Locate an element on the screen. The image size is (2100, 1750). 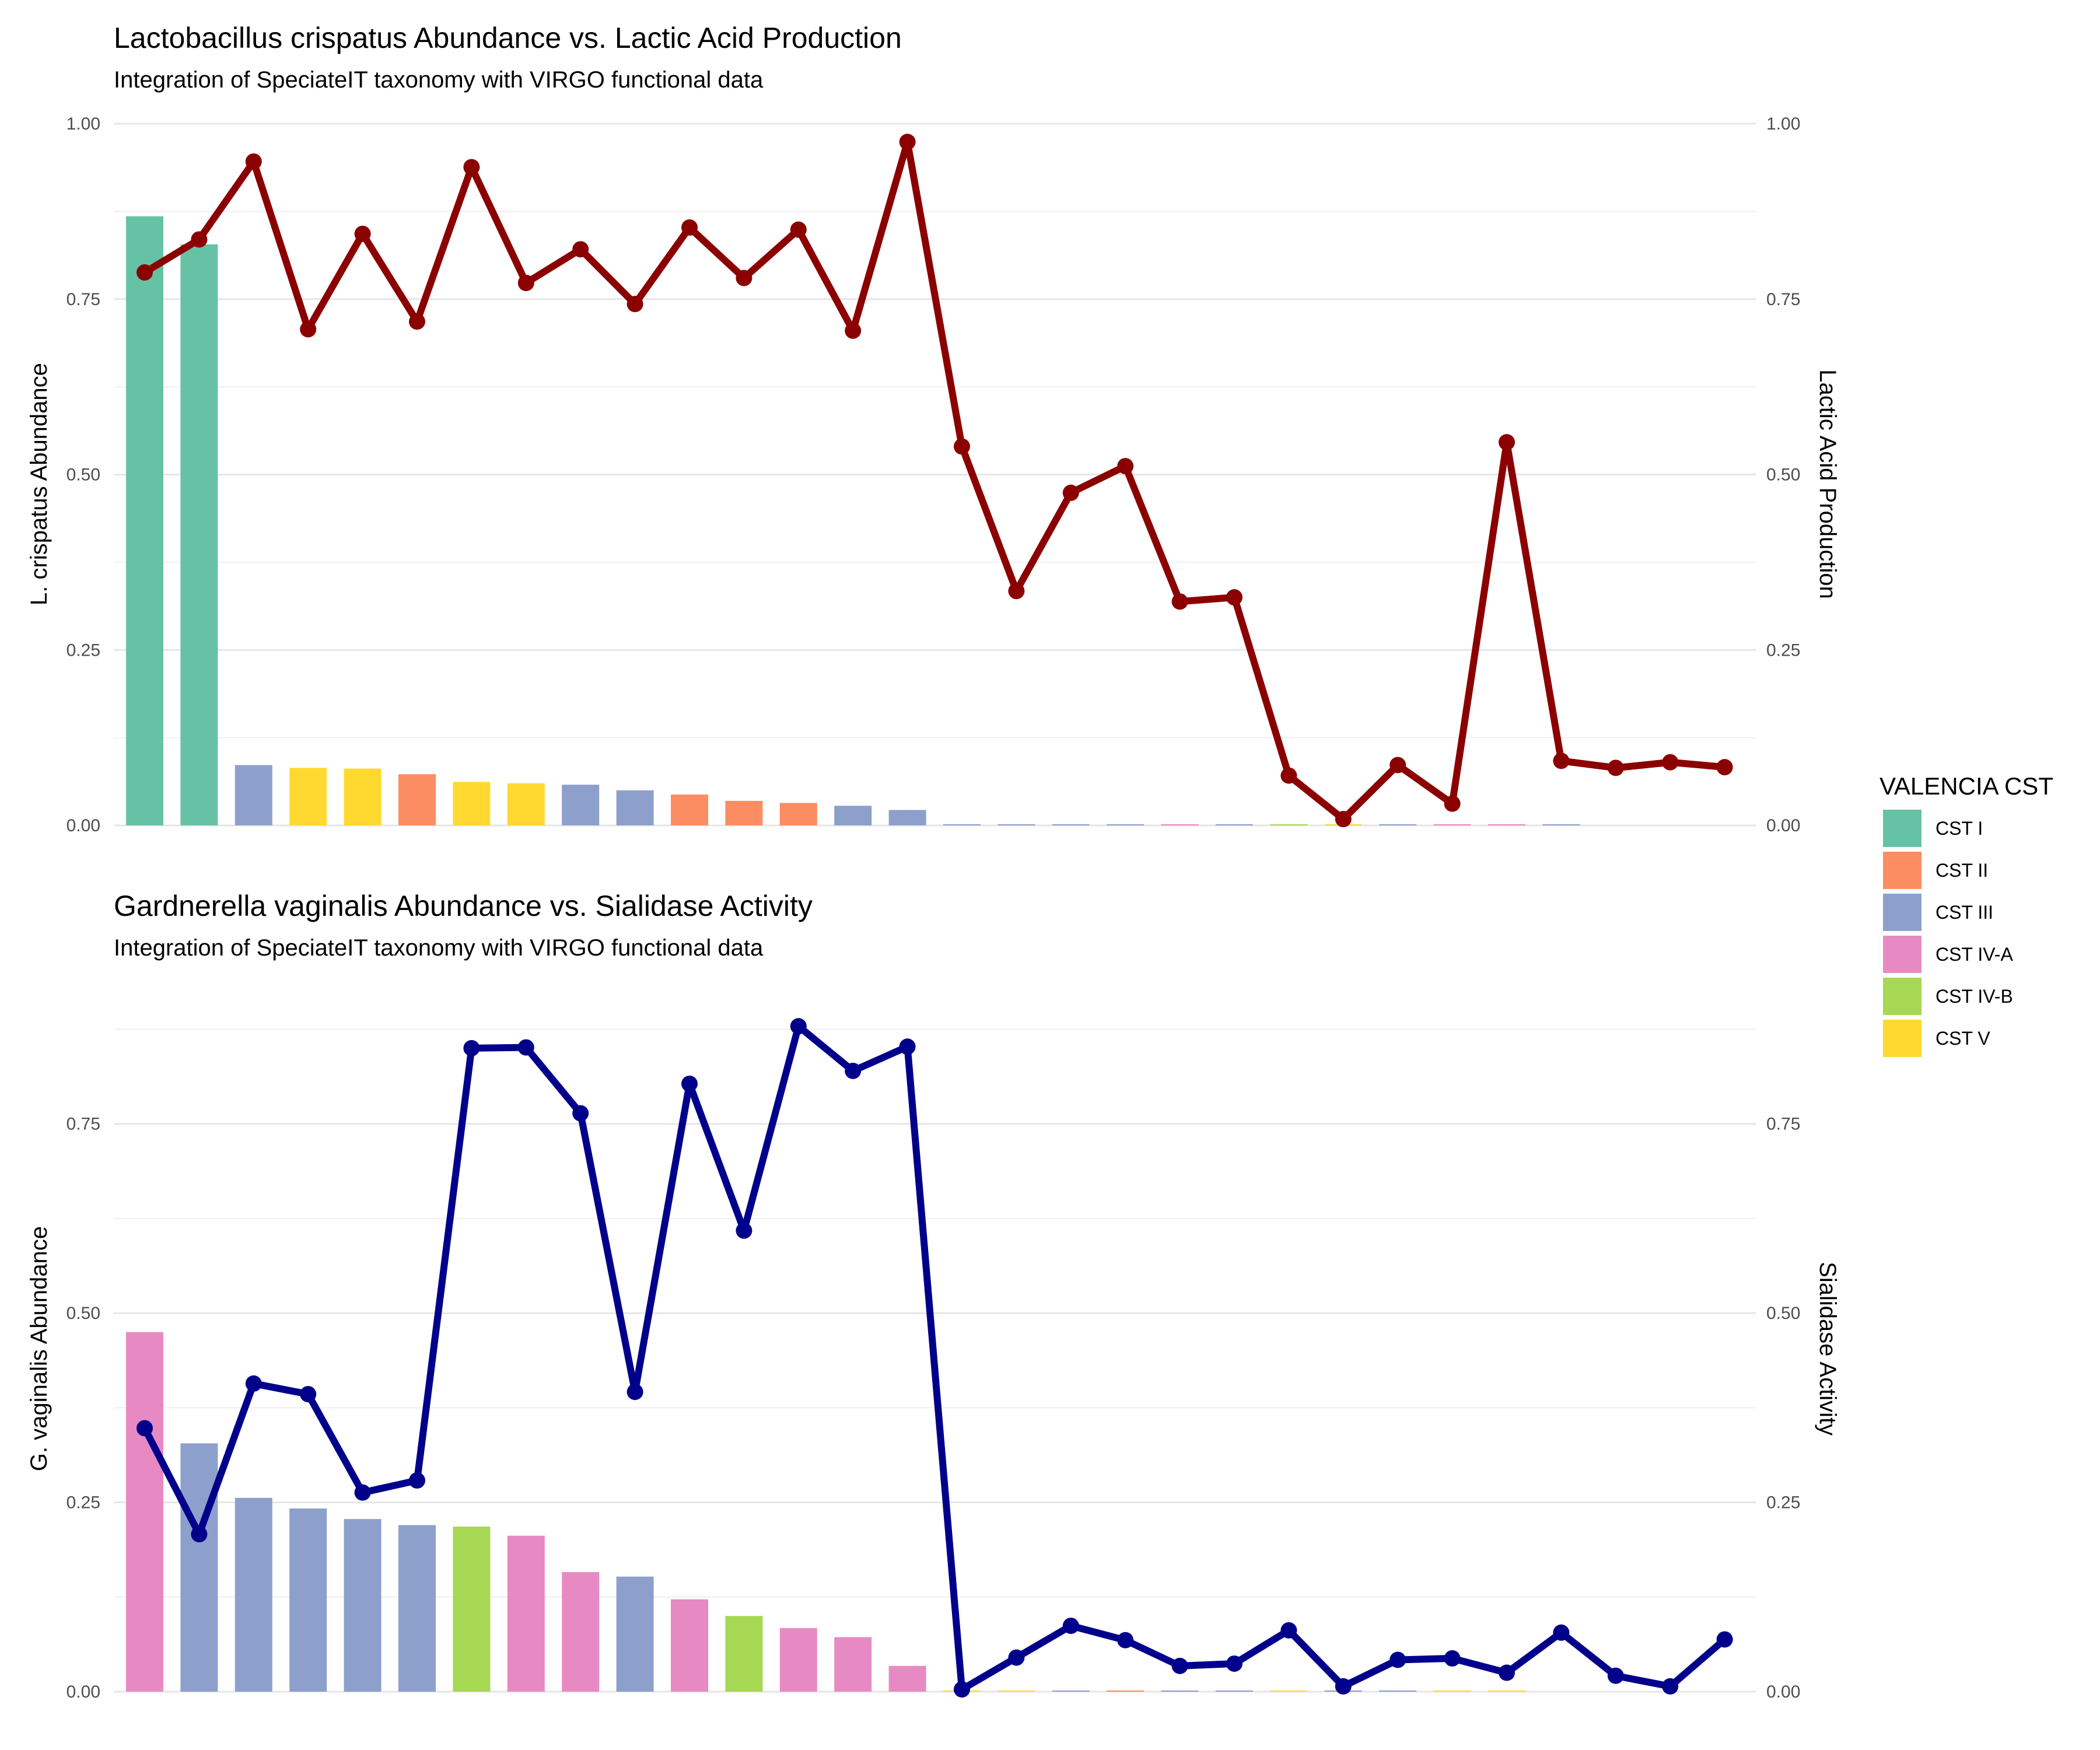
y2-tick-label: 0.00 is located at coordinates (1783, 1692).